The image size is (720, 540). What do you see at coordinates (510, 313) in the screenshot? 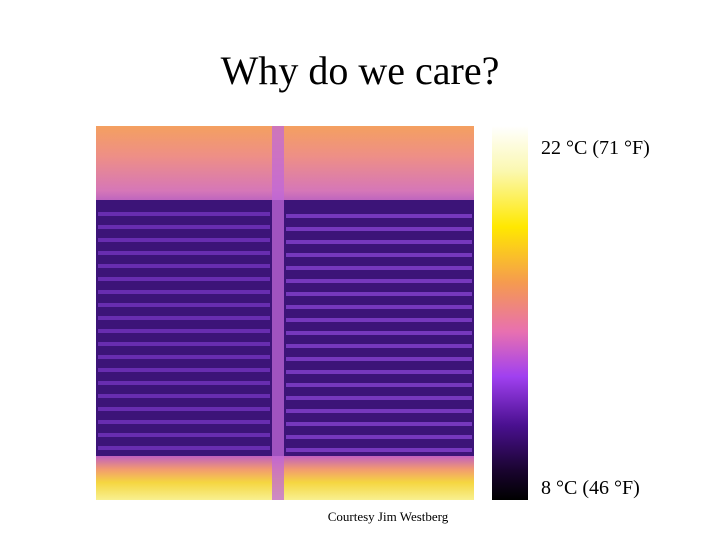
I see `color-scale` at bounding box center [510, 313].